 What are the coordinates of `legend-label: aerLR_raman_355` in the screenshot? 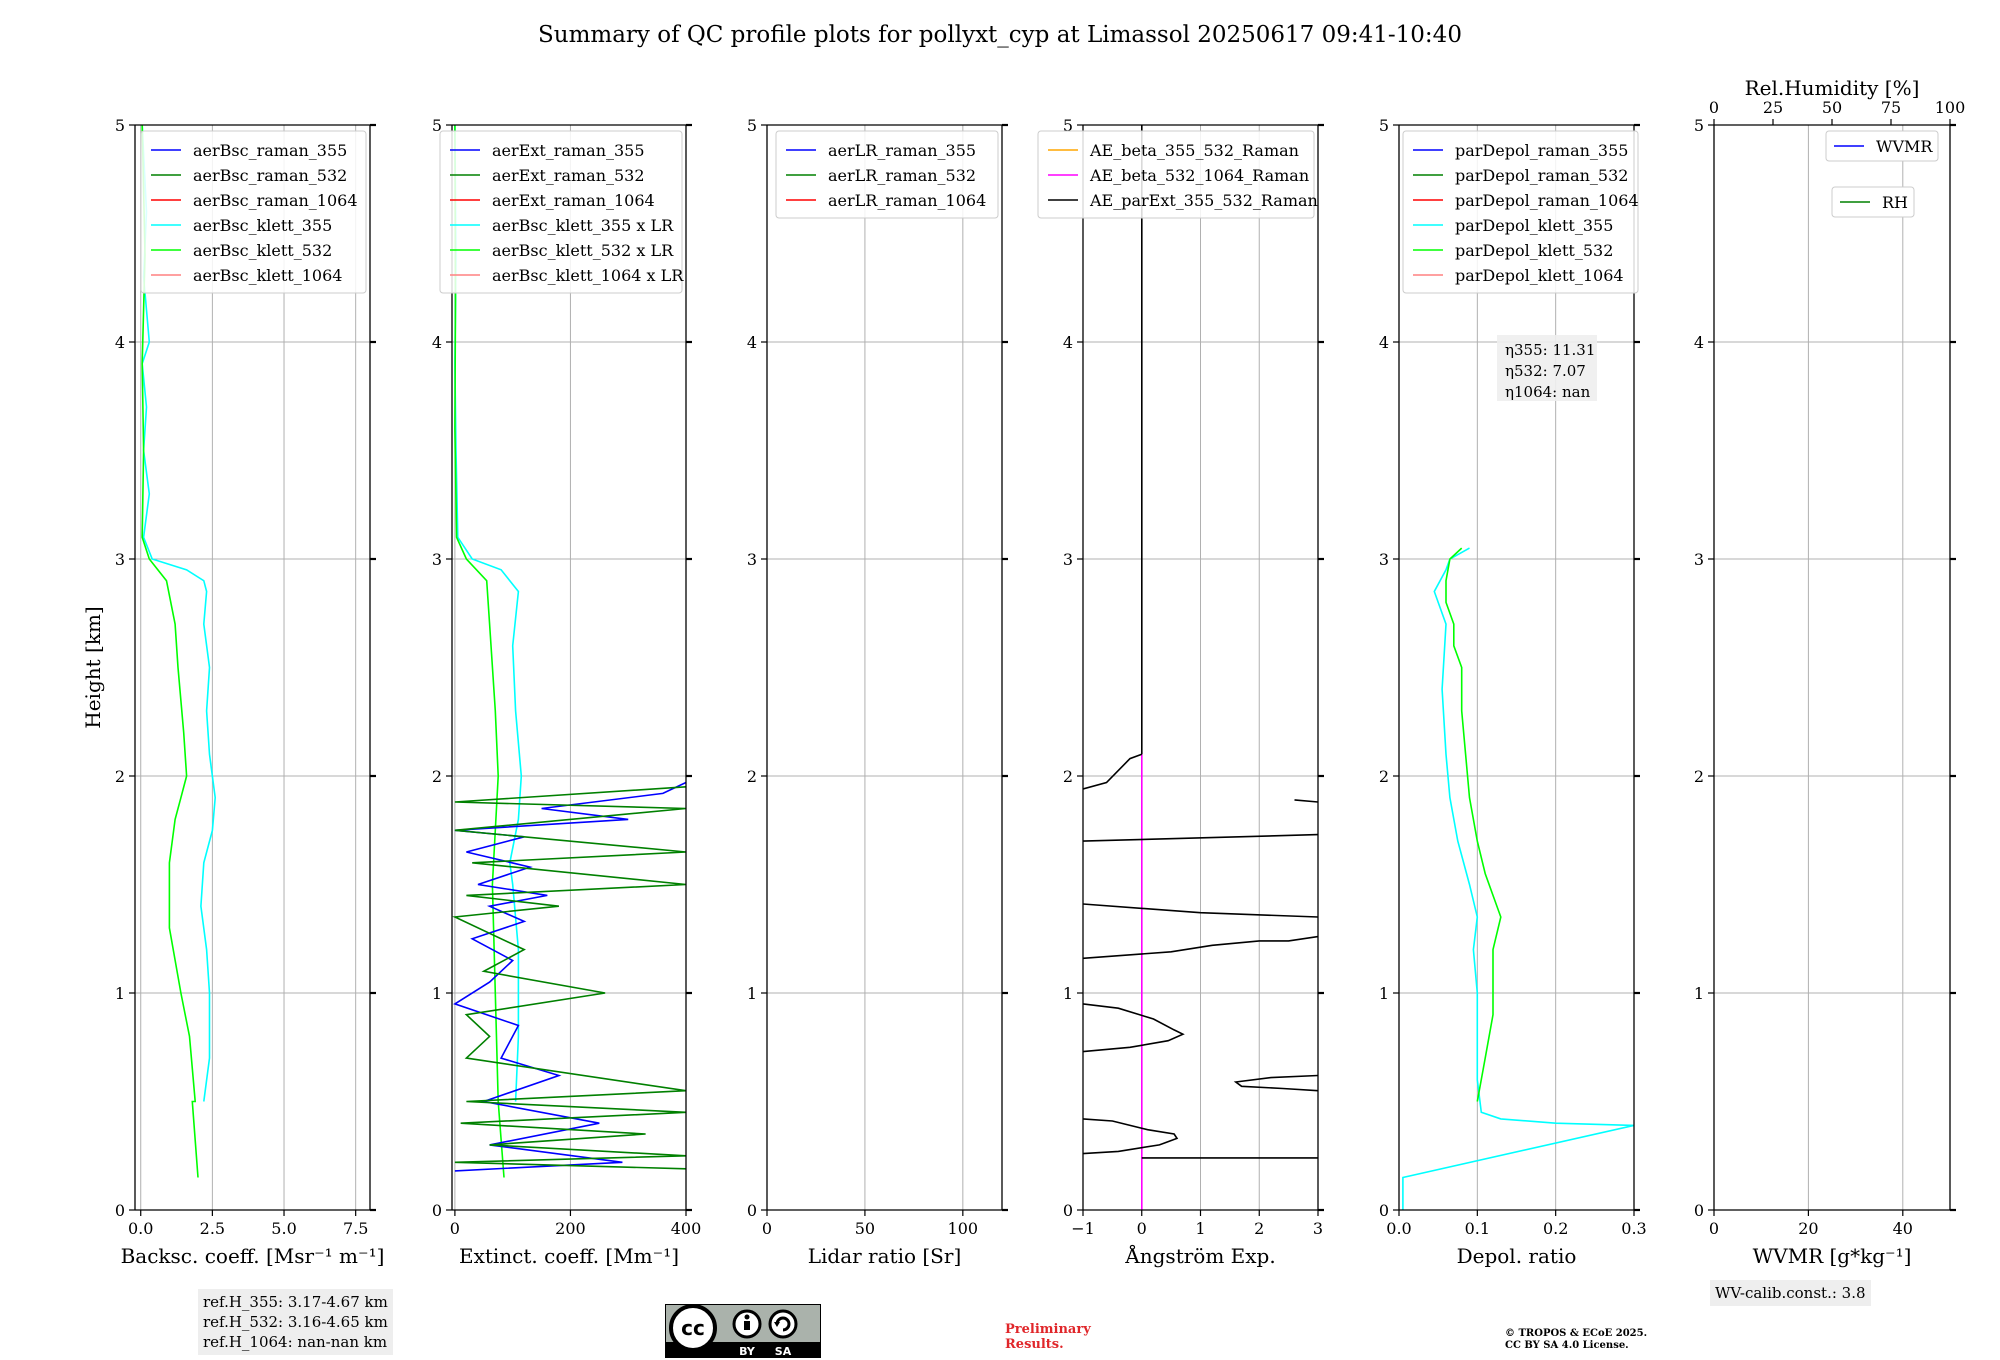 It's located at (902, 150).